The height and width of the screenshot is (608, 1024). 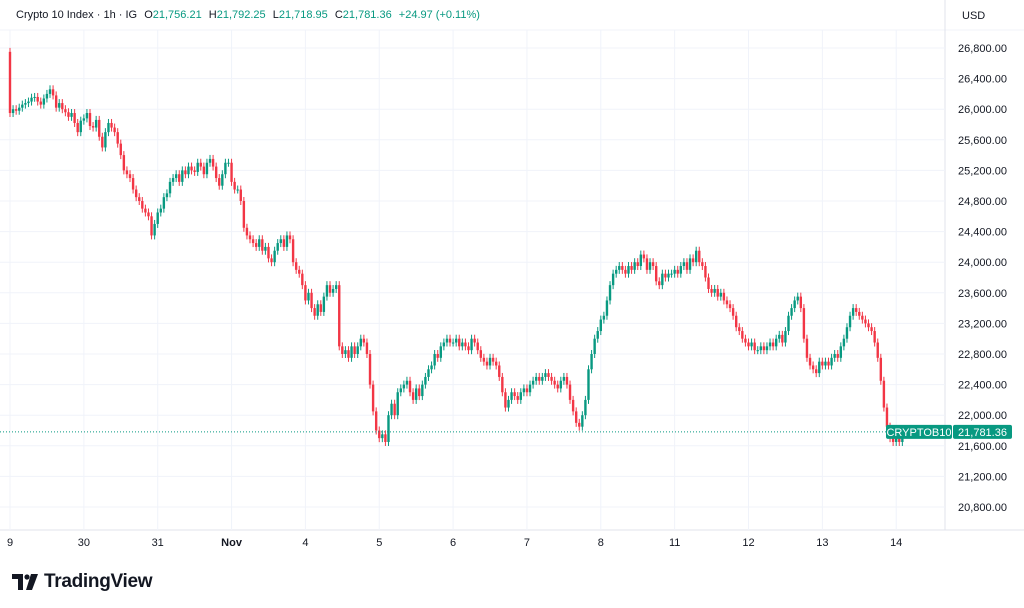 I want to click on tradingview-logo-icon, so click(x=25, y=582).